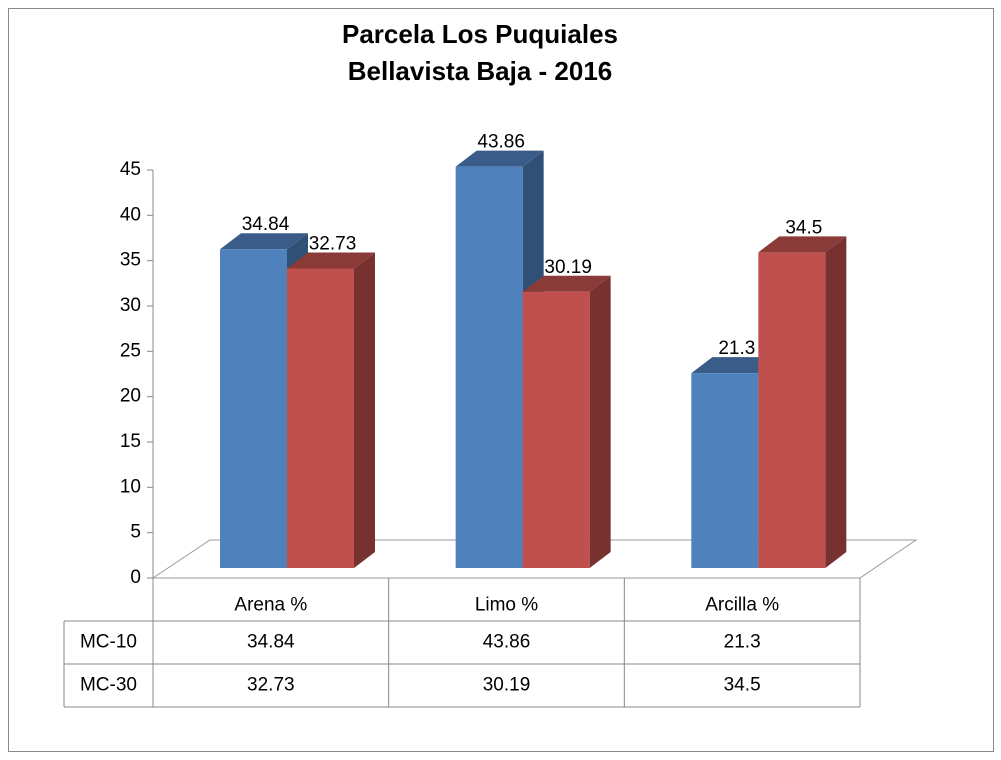  What do you see at coordinates (333, 244) in the screenshot?
I see `value-label: 32.73` at bounding box center [333, 244].